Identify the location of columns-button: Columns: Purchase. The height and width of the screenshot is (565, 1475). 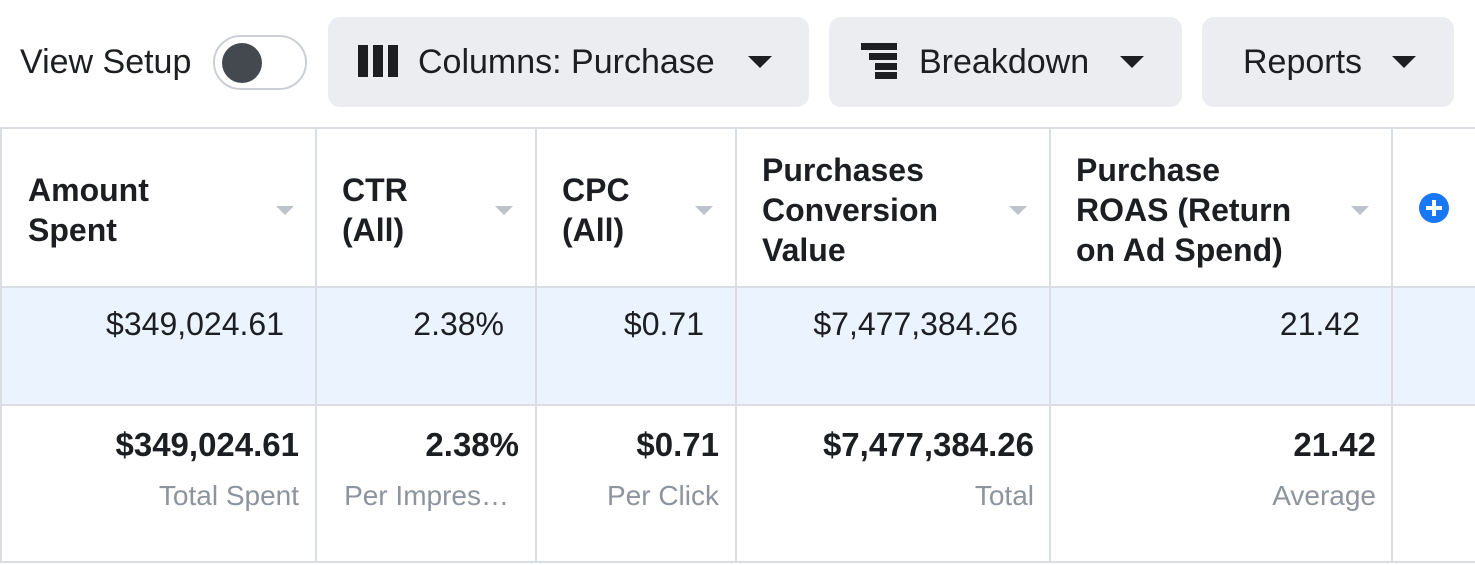
(568, 62).